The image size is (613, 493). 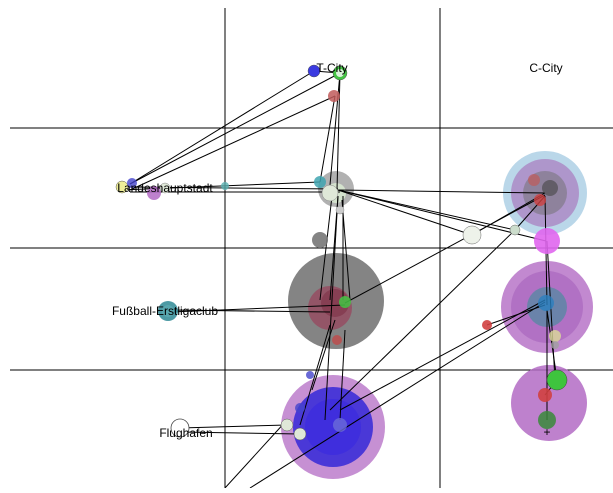 What do you see at coordinates (334, 96) in the screenshot?
I see `t-city-node-red` at bounding box center [334, 96].